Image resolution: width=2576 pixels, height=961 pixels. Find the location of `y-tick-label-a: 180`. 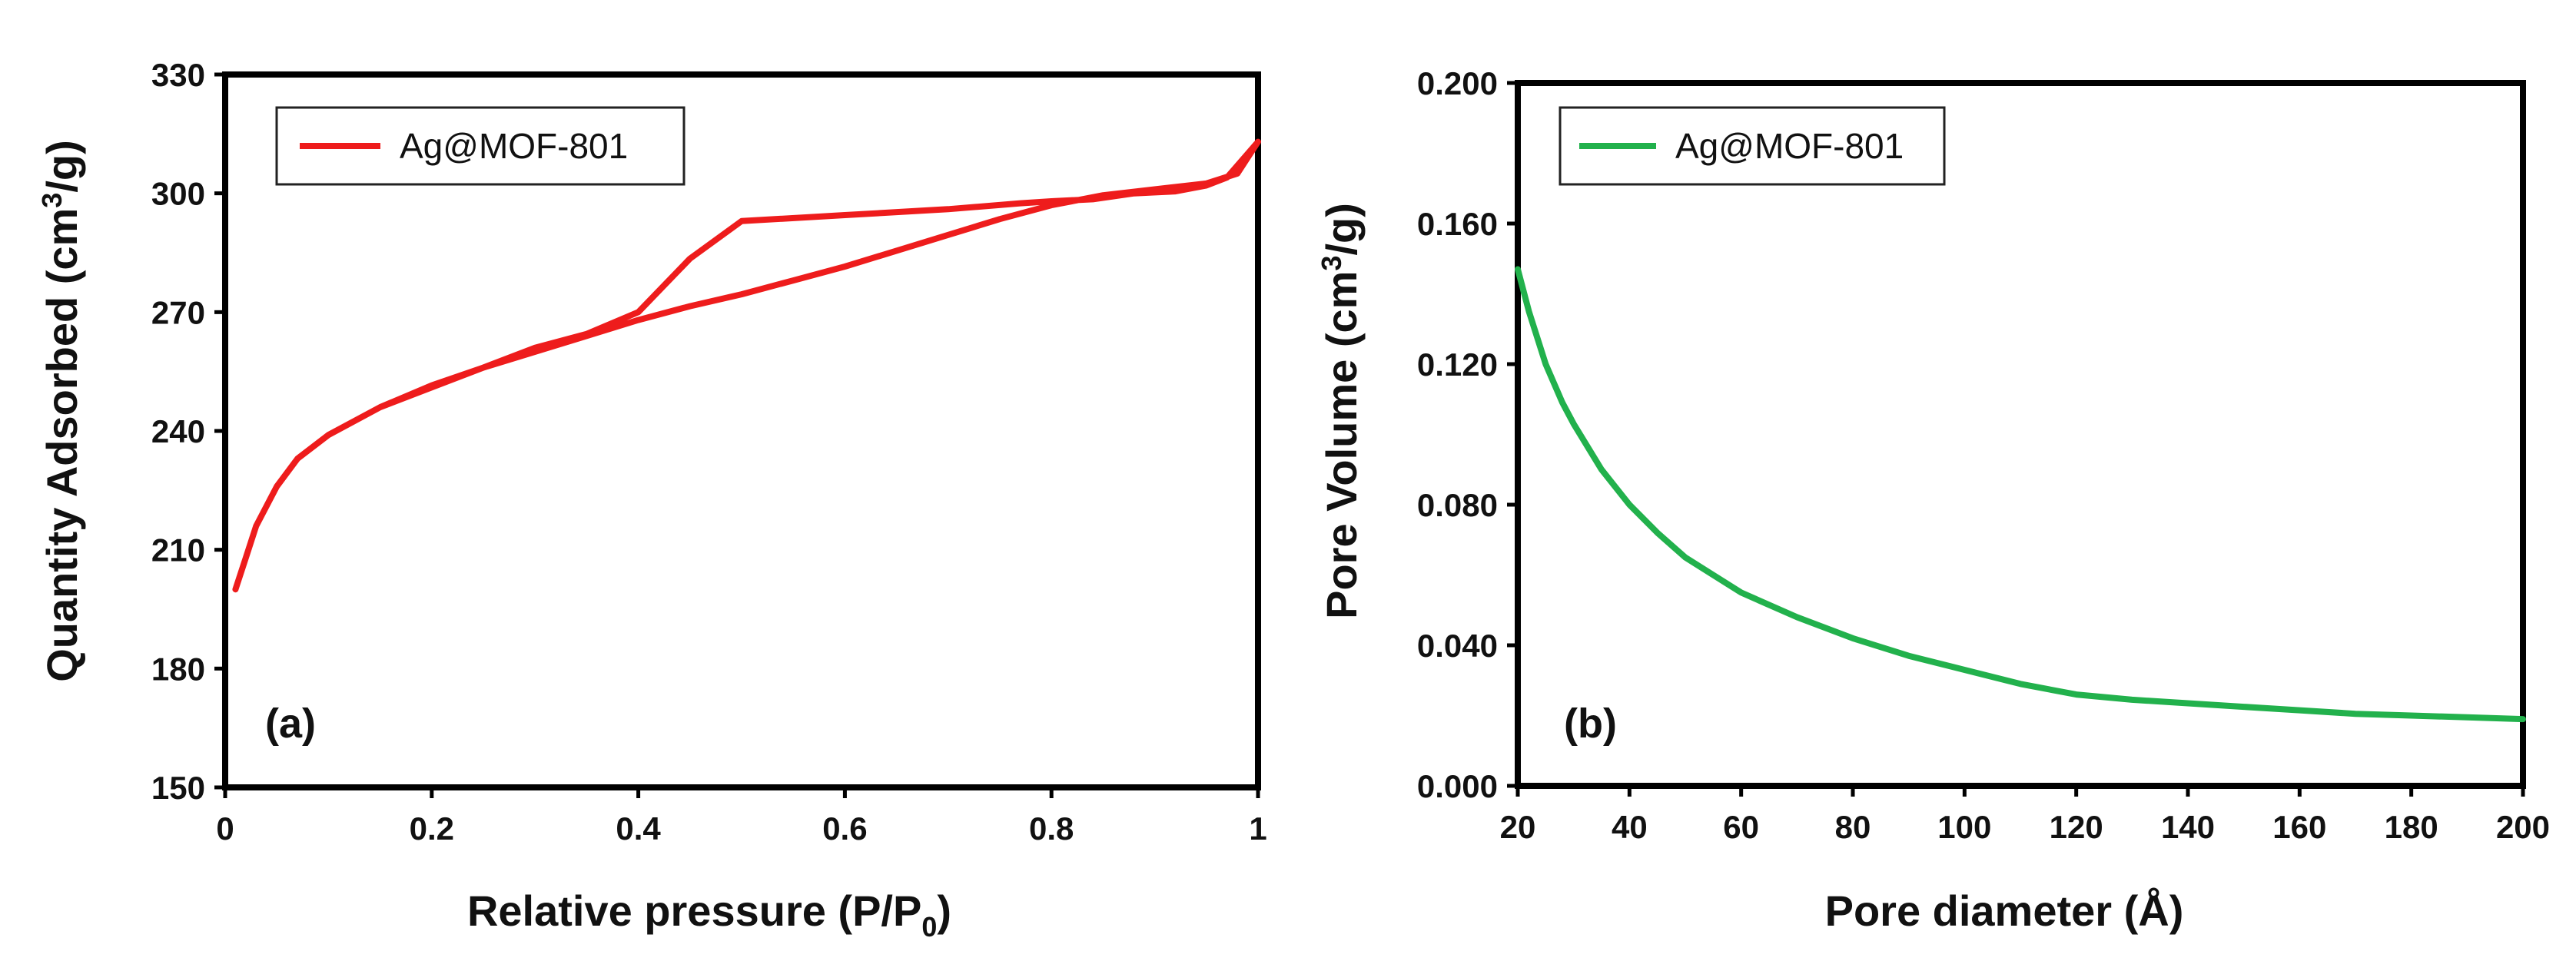

y-tick-label-a: 180 is located at coordinates (178, 669).